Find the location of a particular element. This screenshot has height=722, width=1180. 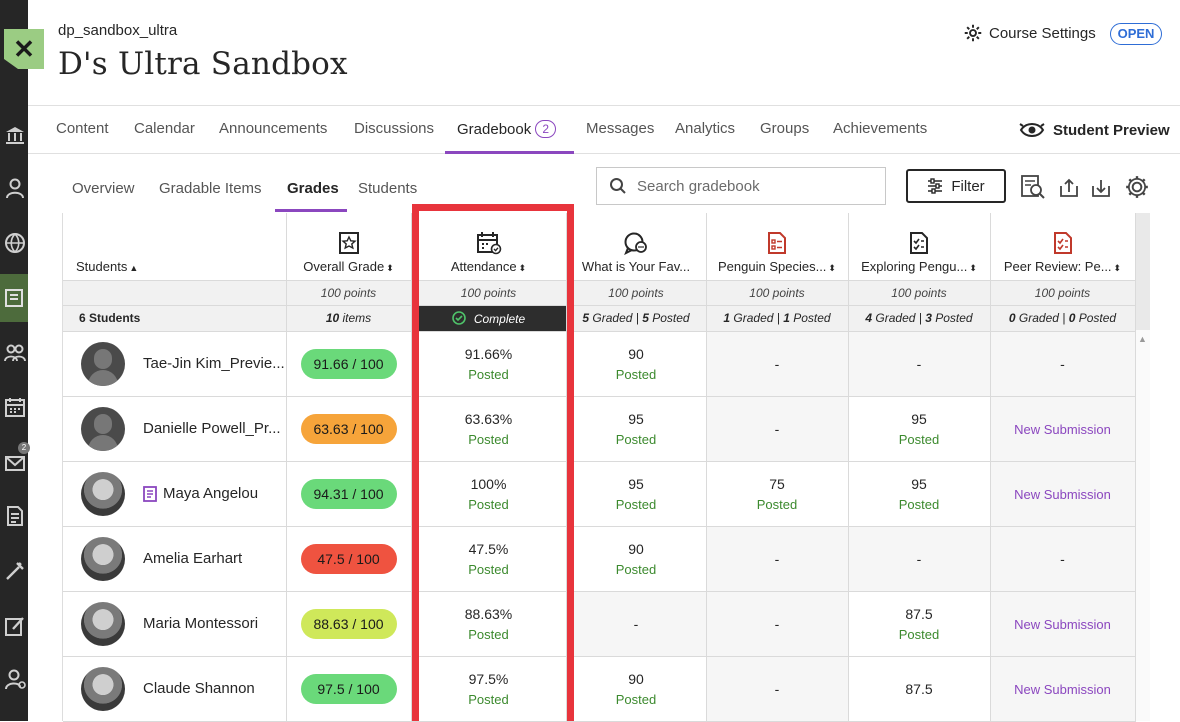

gradebook-settings-gear-icon is located at coordinates (1137, 187).